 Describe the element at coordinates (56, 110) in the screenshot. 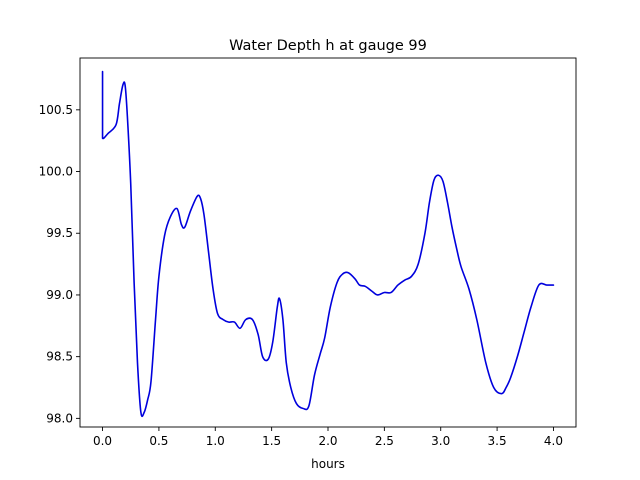

I see `y-tick-label: 100.5` at that location.